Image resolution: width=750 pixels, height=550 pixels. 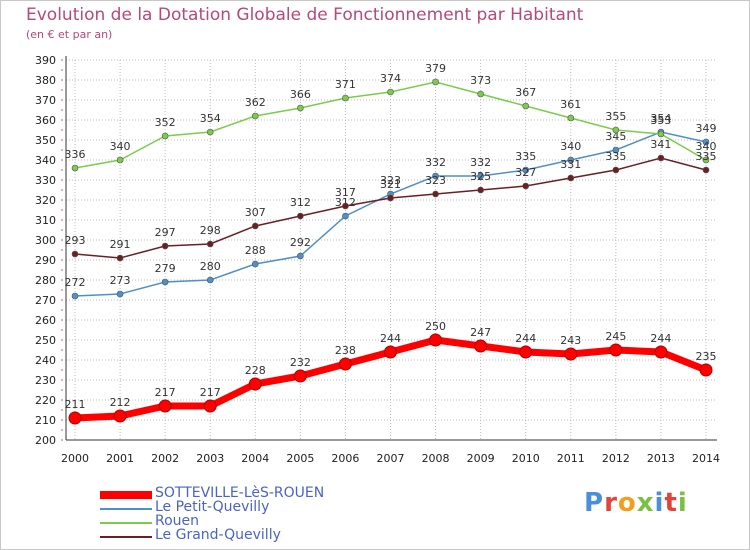 What do you see at coordinates (45, 100) in the screenshot?
I see `y-tick-label: 370` at bounding box center [45, 100].